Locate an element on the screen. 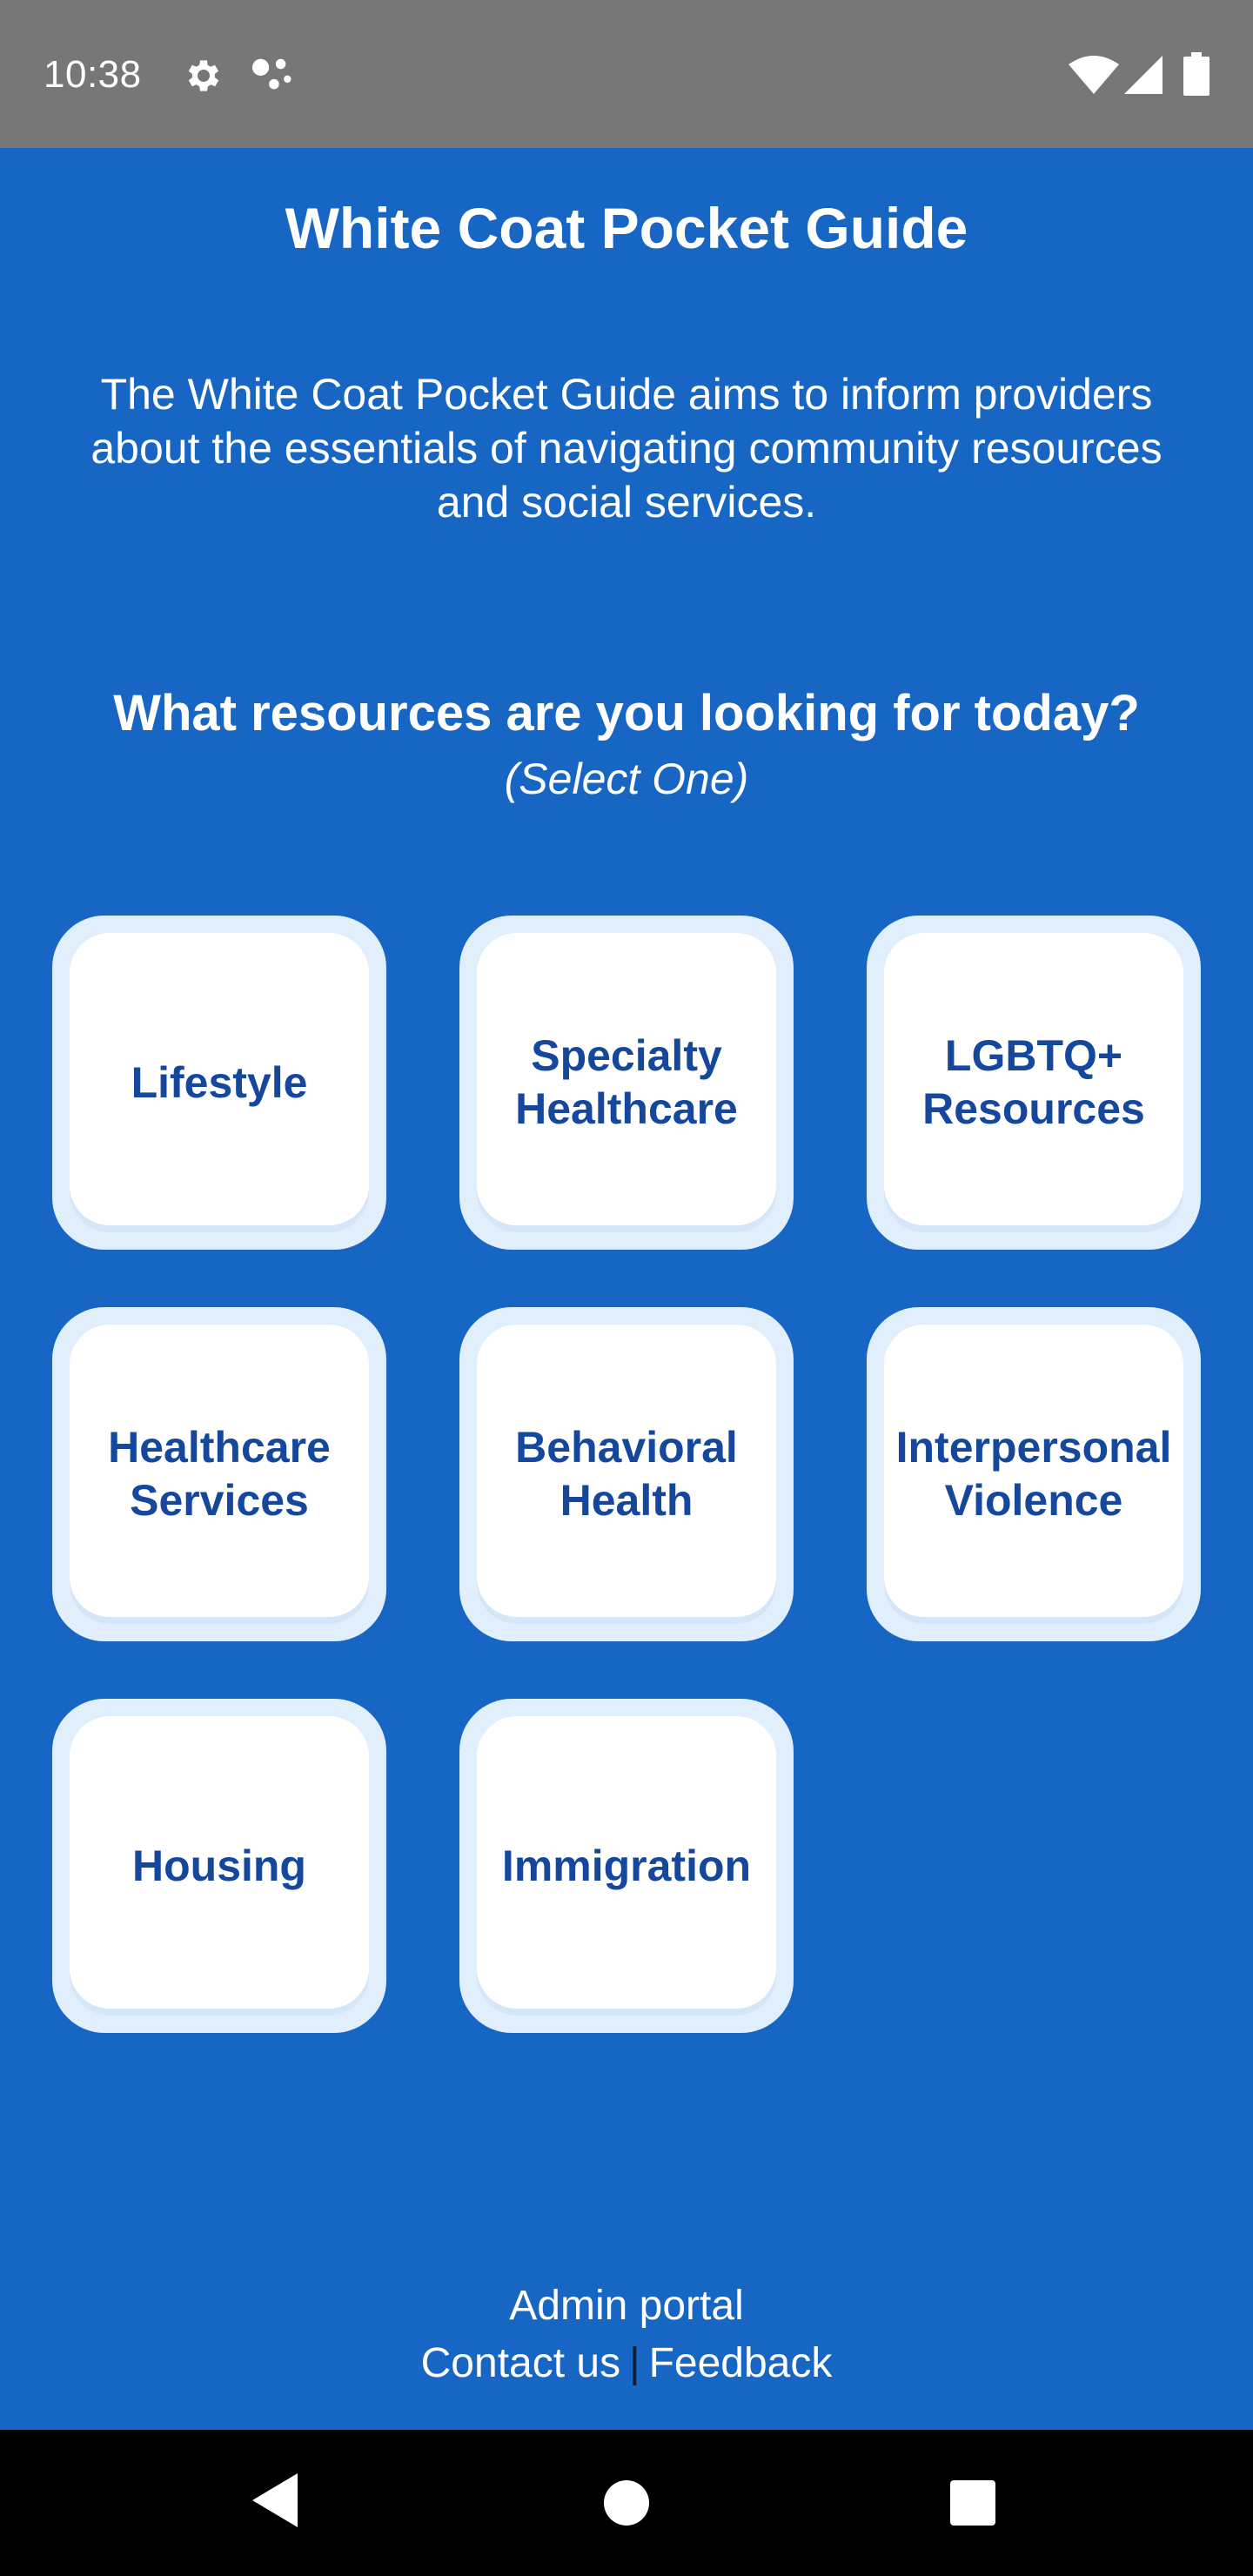 The height and width of the screenshot is (2576, 1253). select-hint: (Select One) is located at coordinates (626, 779).